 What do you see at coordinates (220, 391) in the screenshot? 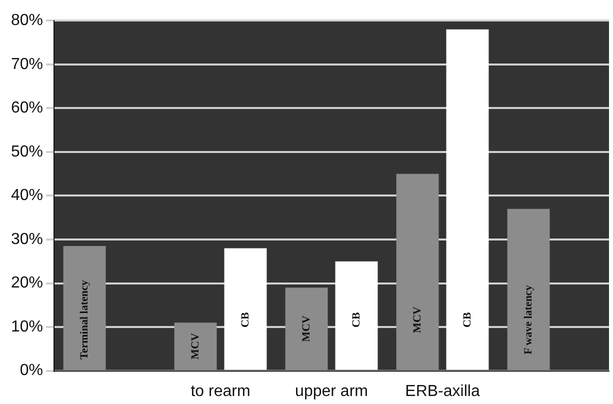
I see `x-tick-label: to rearm` at bounding box center [220, 391].